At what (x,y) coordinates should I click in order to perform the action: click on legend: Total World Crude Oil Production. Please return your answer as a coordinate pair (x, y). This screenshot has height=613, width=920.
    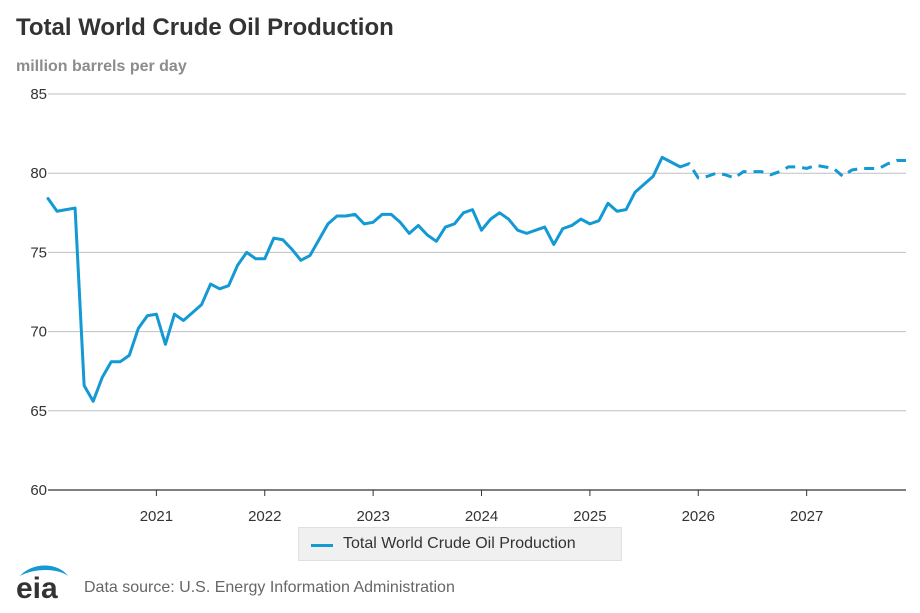
    Looking at the image, I should click on (460, 544).